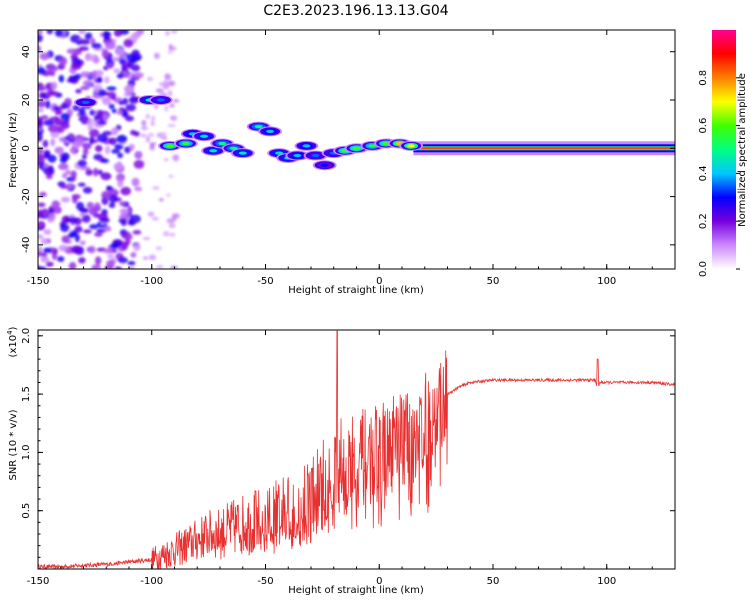  Describe the element at coordinates (38, 581) in the screenshot. I see `x-tick-label: -150` at that location.